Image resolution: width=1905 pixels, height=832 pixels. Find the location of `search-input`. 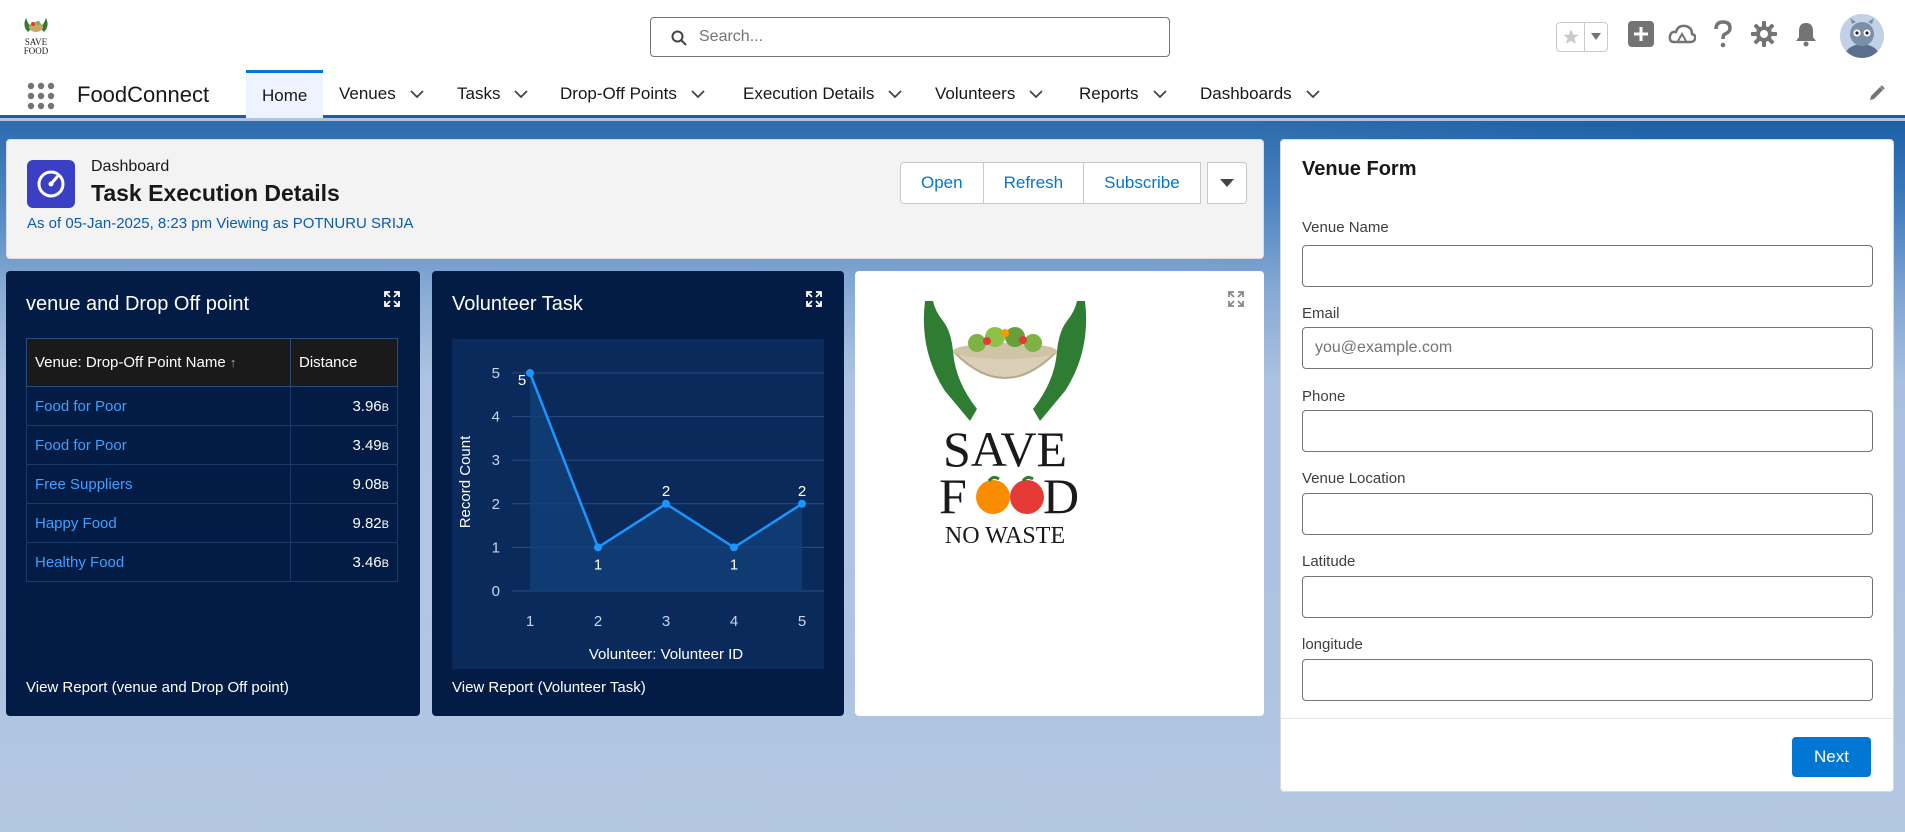

search-input is located at coordinates (929, 37).